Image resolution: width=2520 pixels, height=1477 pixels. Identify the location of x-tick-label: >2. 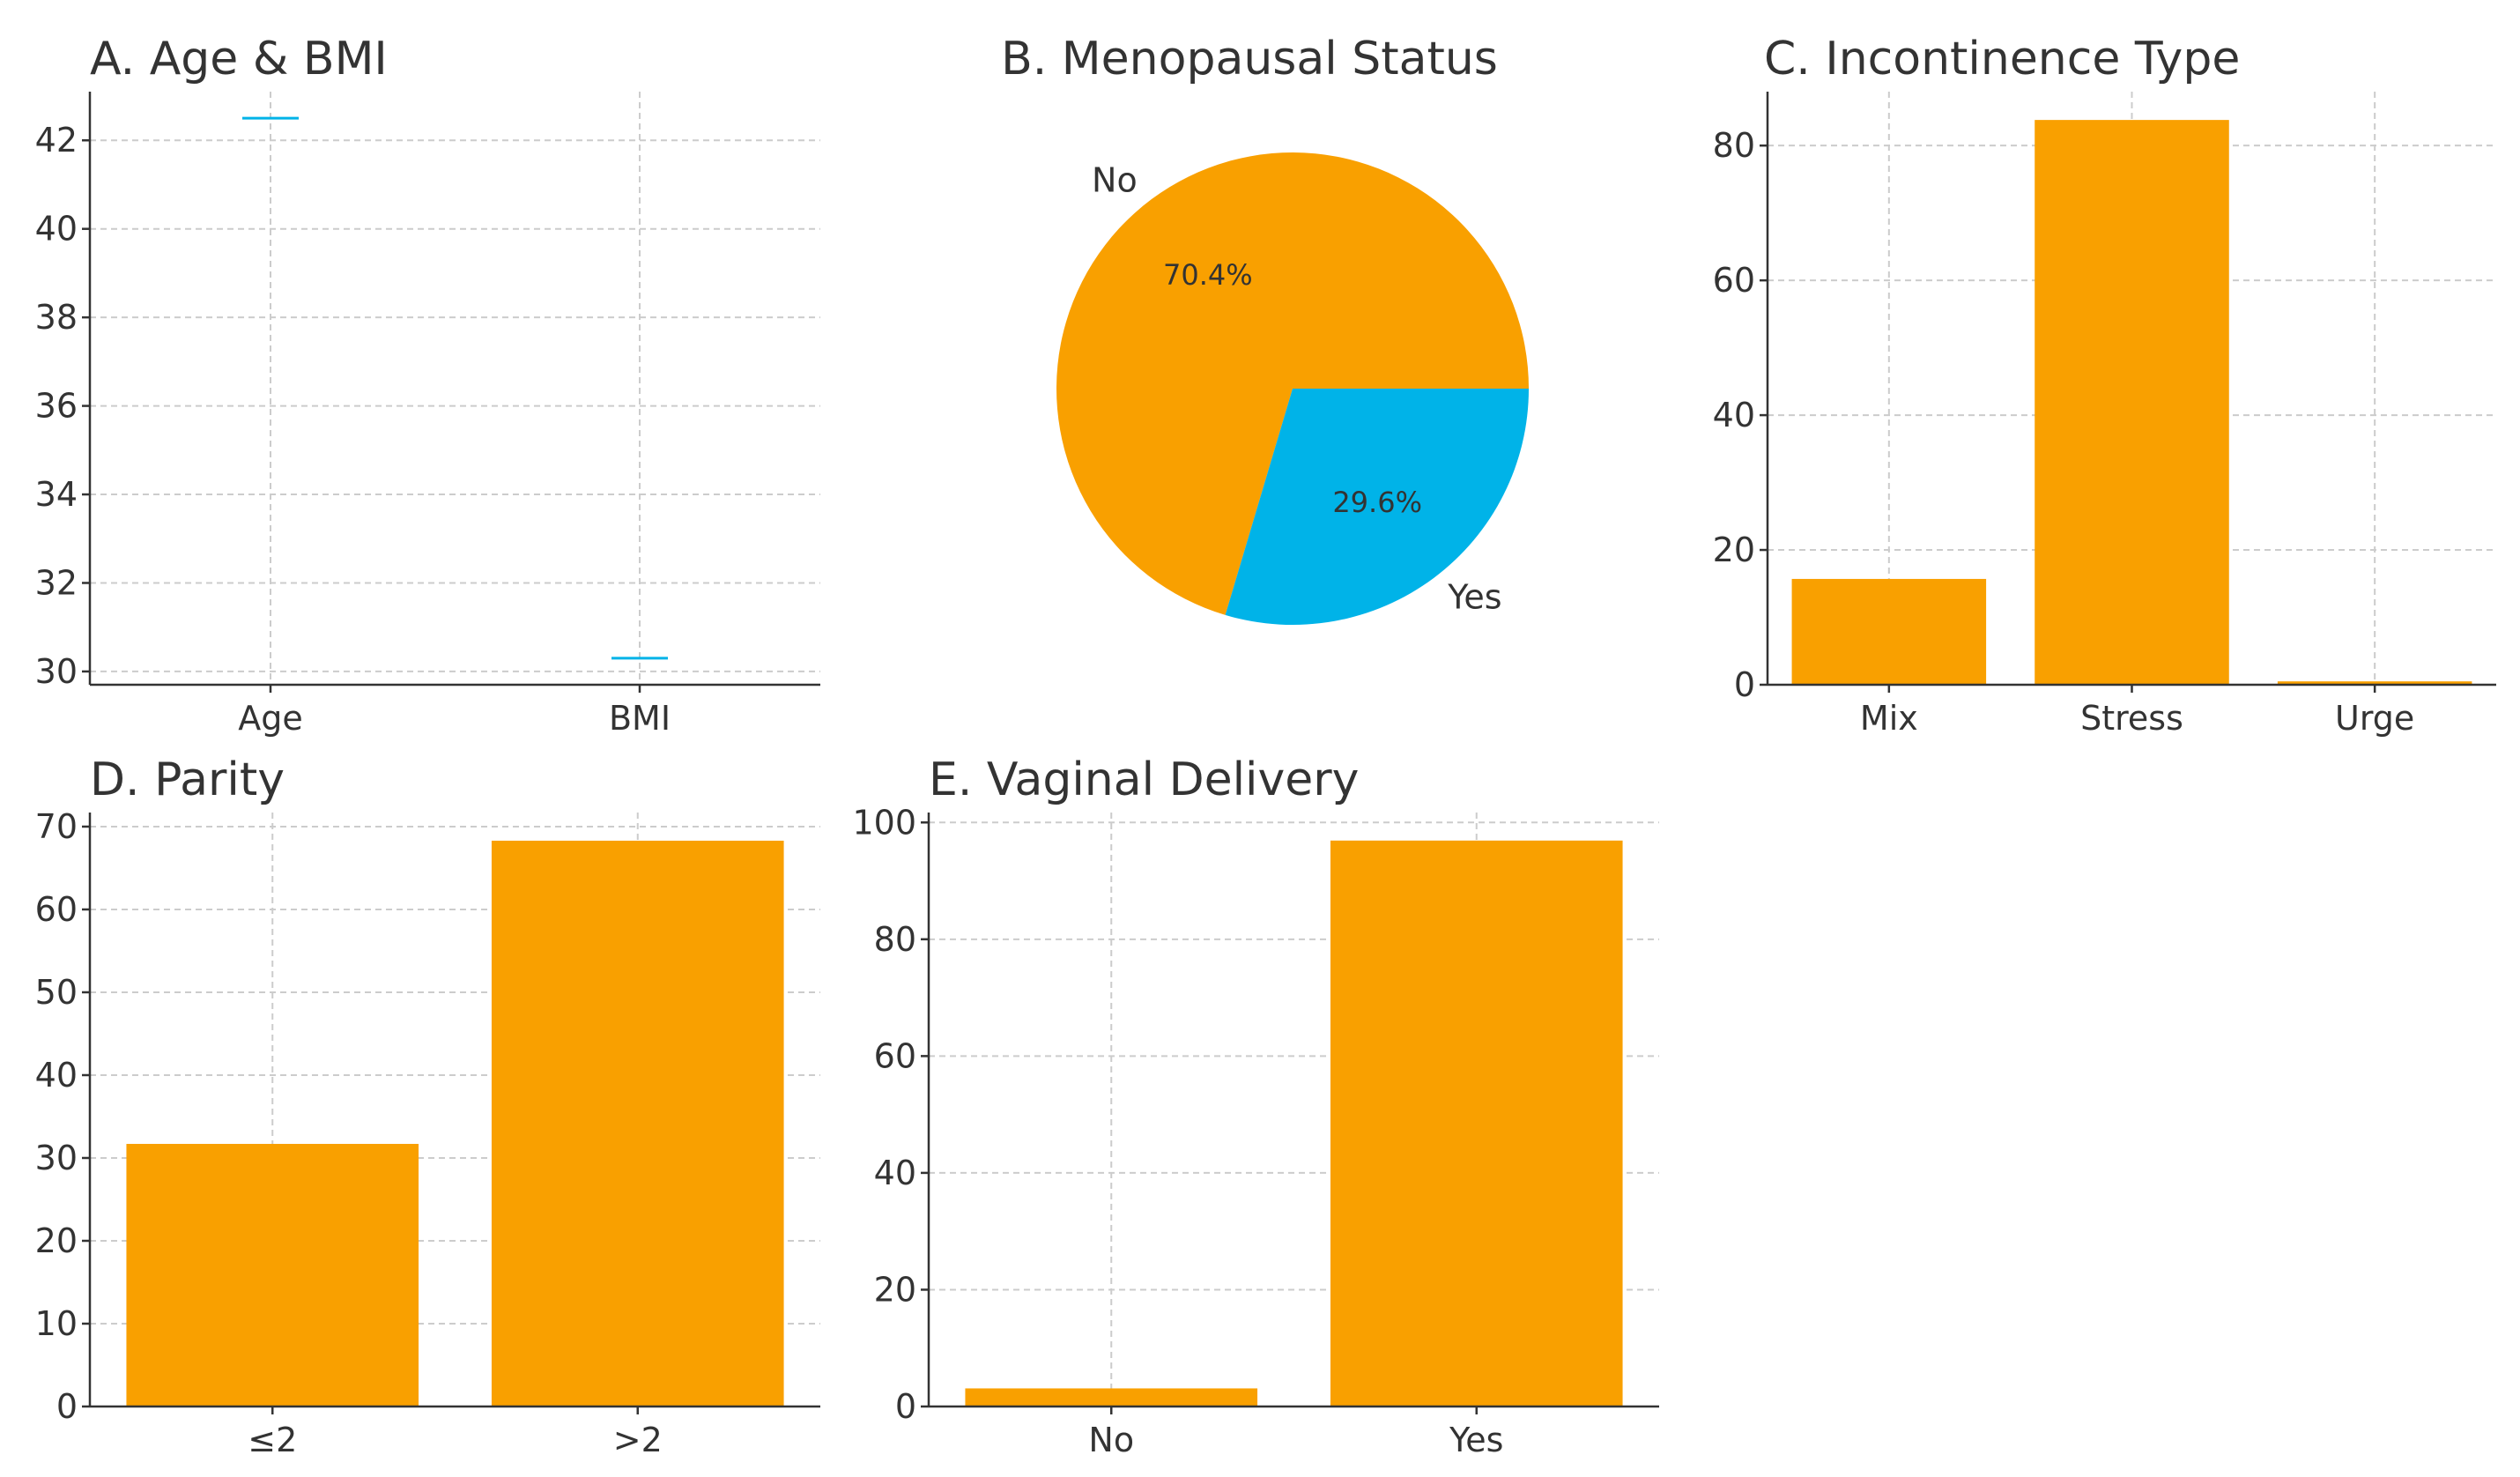
(638, 1440).